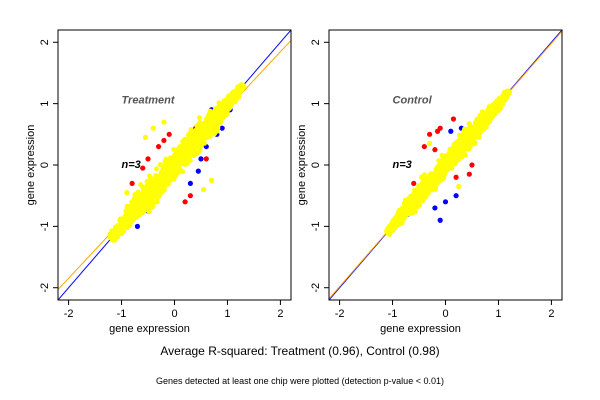 This screenshot has height=400, width=600. I want to click on y-axis-label: gene expression, so click(302, 165).